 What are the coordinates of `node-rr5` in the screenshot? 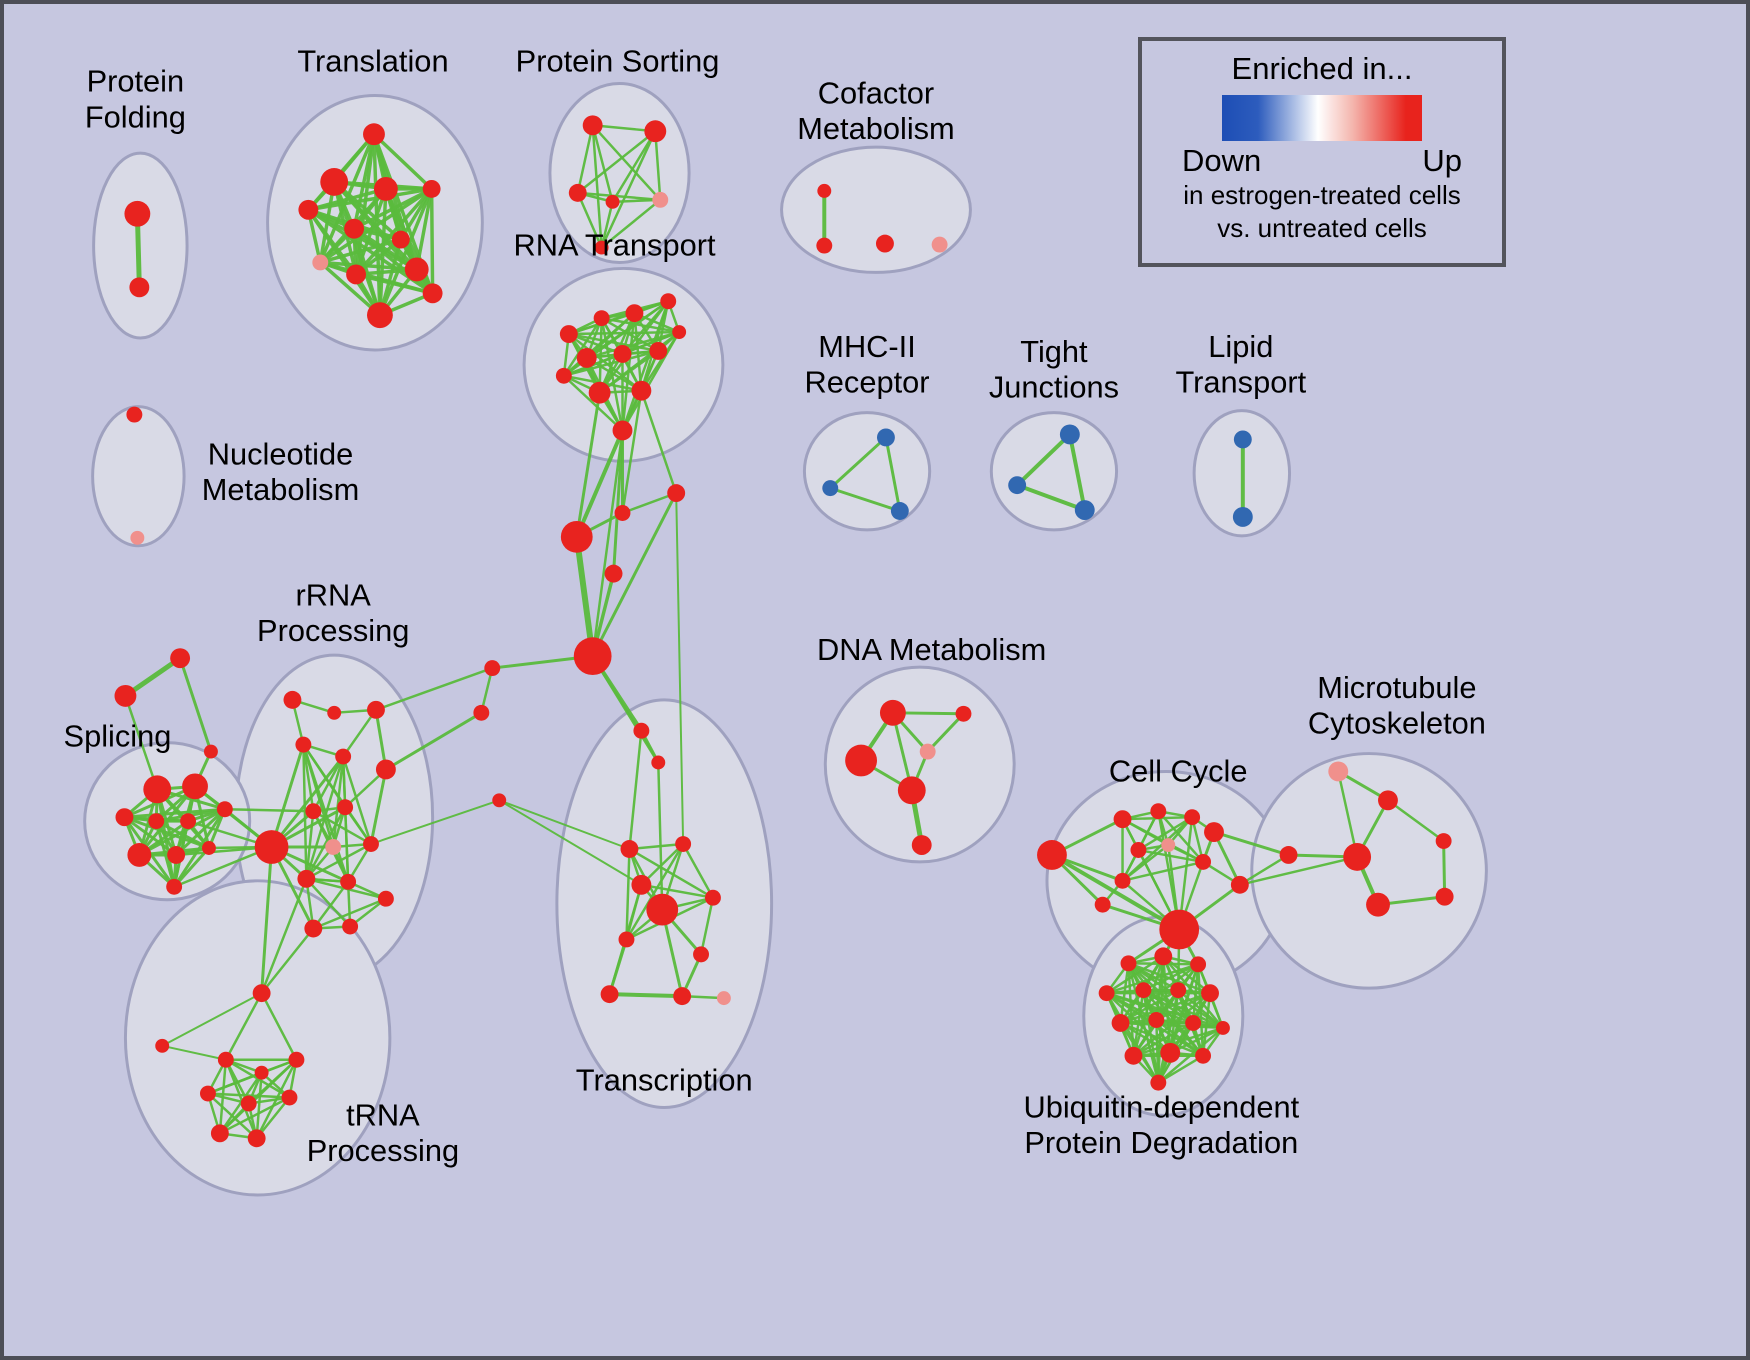 It's located at (343, 756).